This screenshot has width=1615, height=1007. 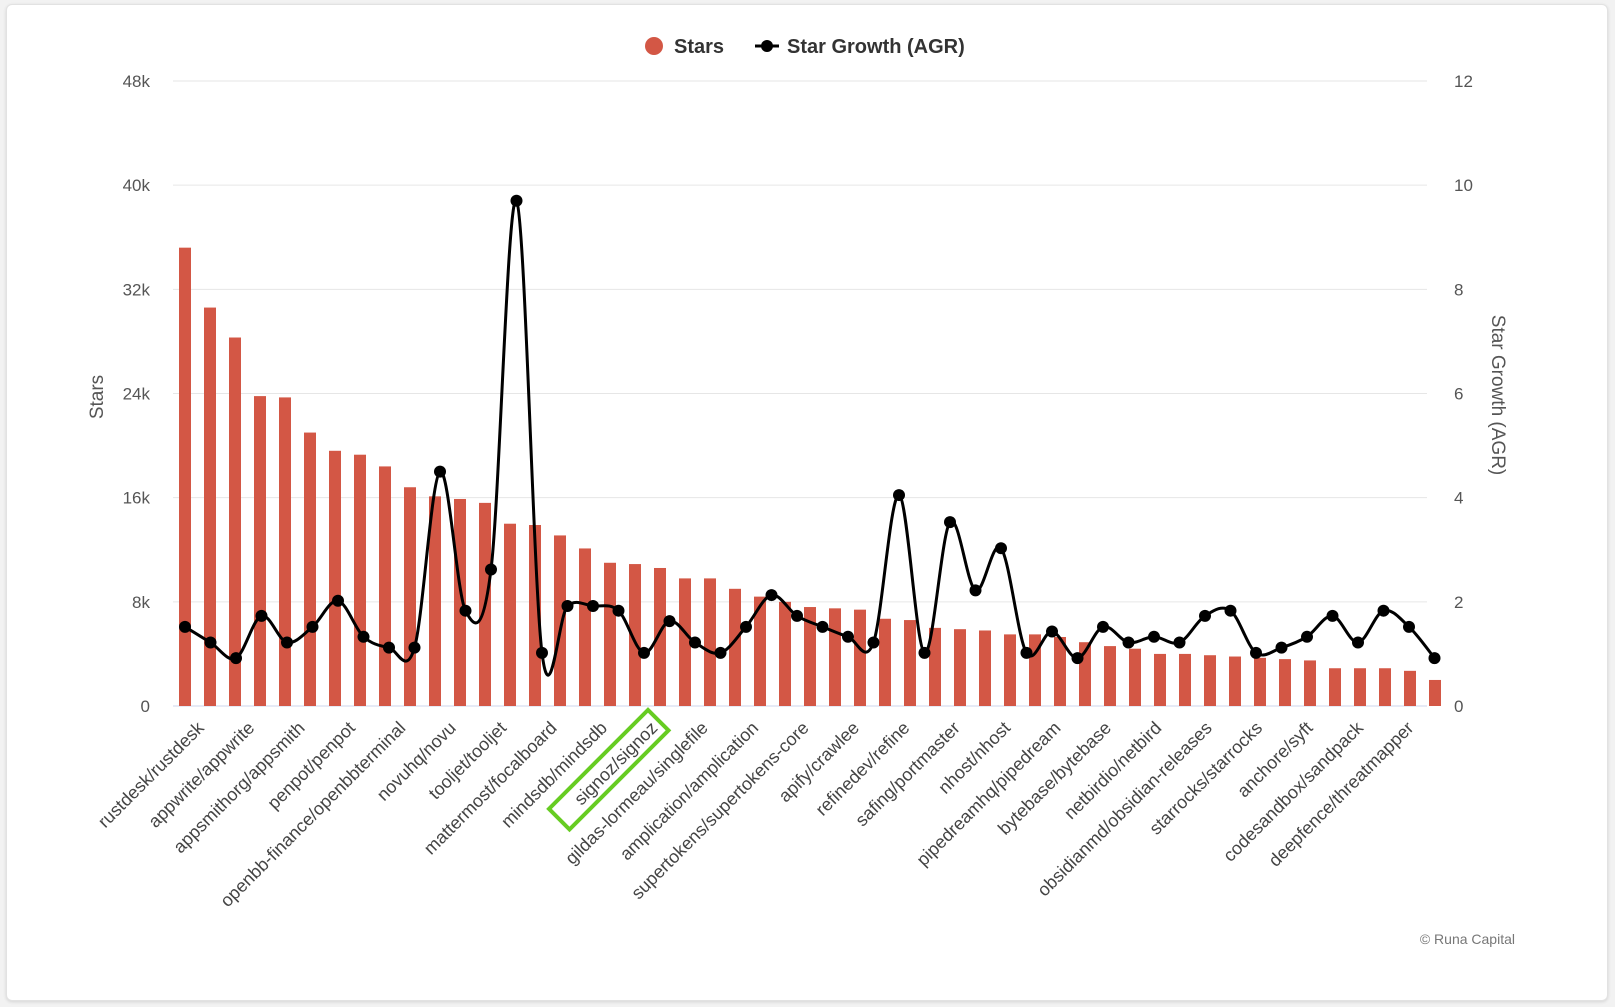 What do you see at coordinates (876, 47) in the screenshot?
I see `legend-agr-label: Star Growth (AGR)` at bounding box center [876, 47].